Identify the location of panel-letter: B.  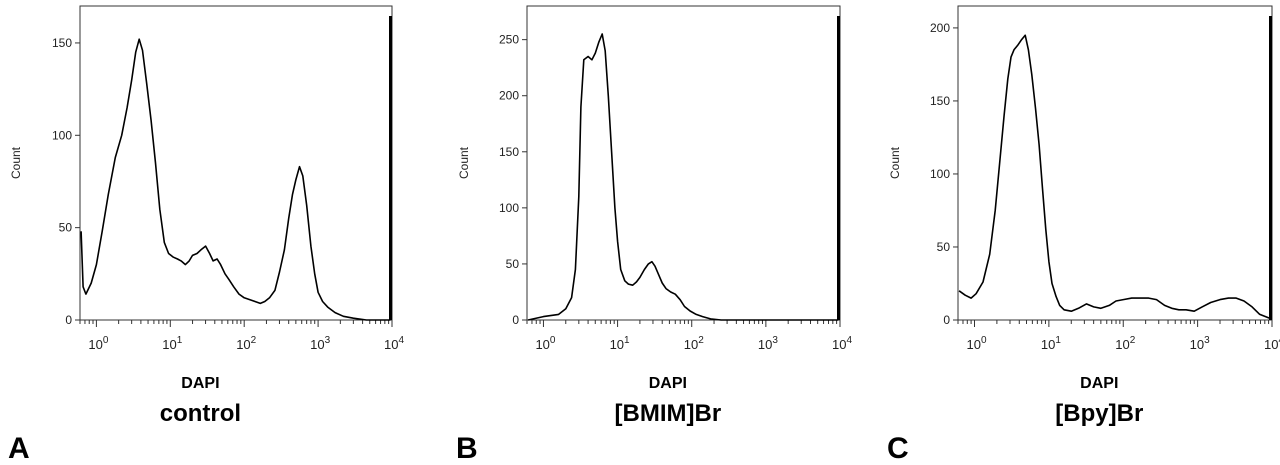
(467, 448).